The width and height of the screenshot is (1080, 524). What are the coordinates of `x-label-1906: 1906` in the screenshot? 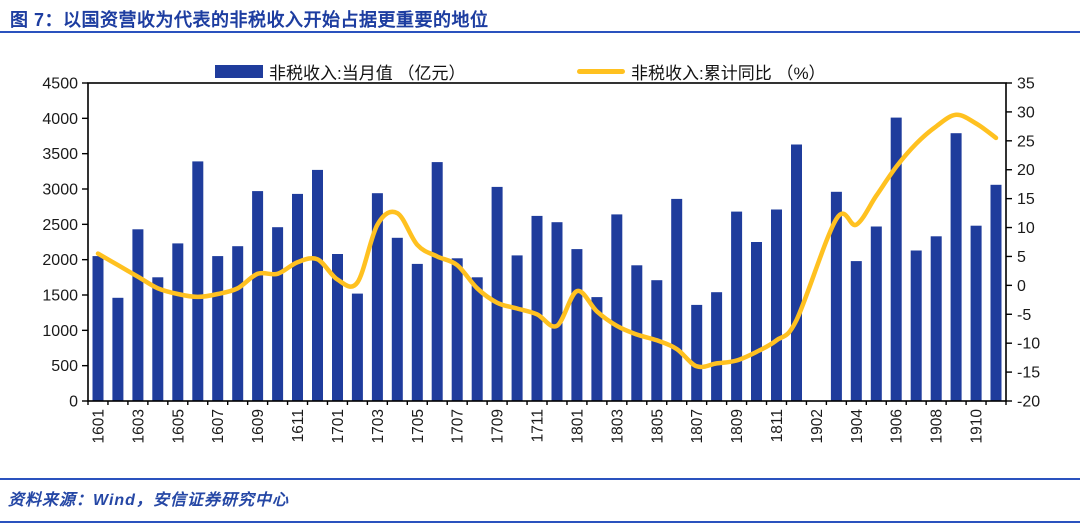 It's located at (897, 426).